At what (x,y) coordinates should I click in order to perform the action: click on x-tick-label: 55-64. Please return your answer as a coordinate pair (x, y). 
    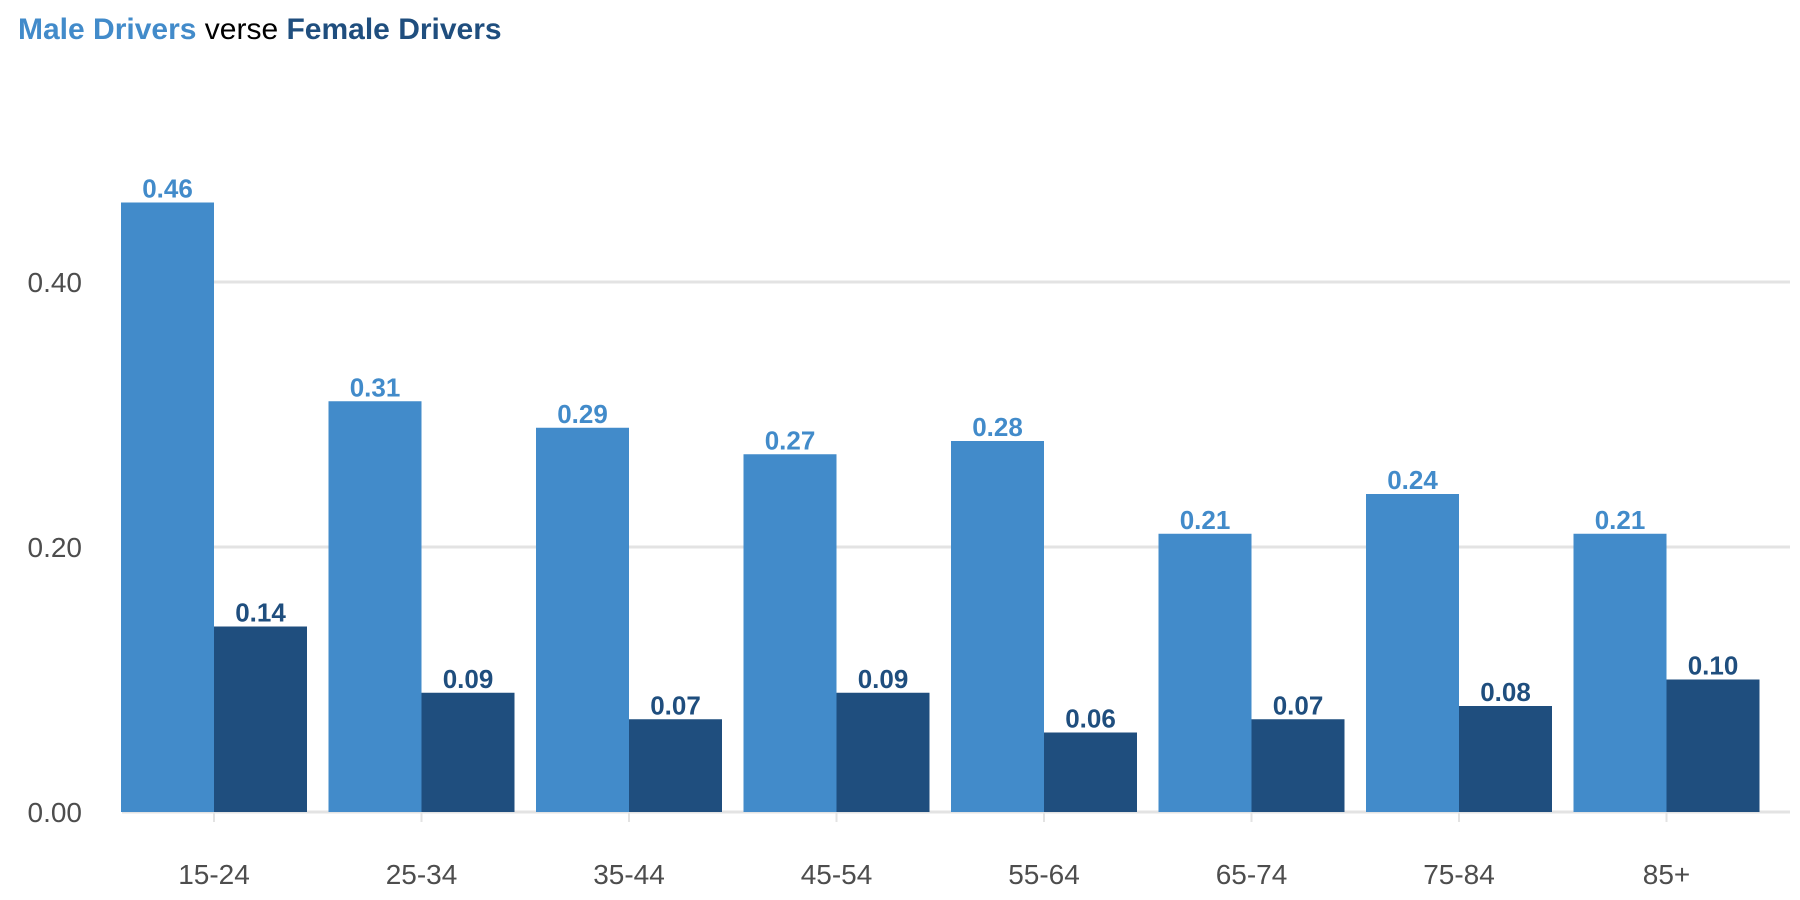
    Looking at the image, I should click on (1044, 874).